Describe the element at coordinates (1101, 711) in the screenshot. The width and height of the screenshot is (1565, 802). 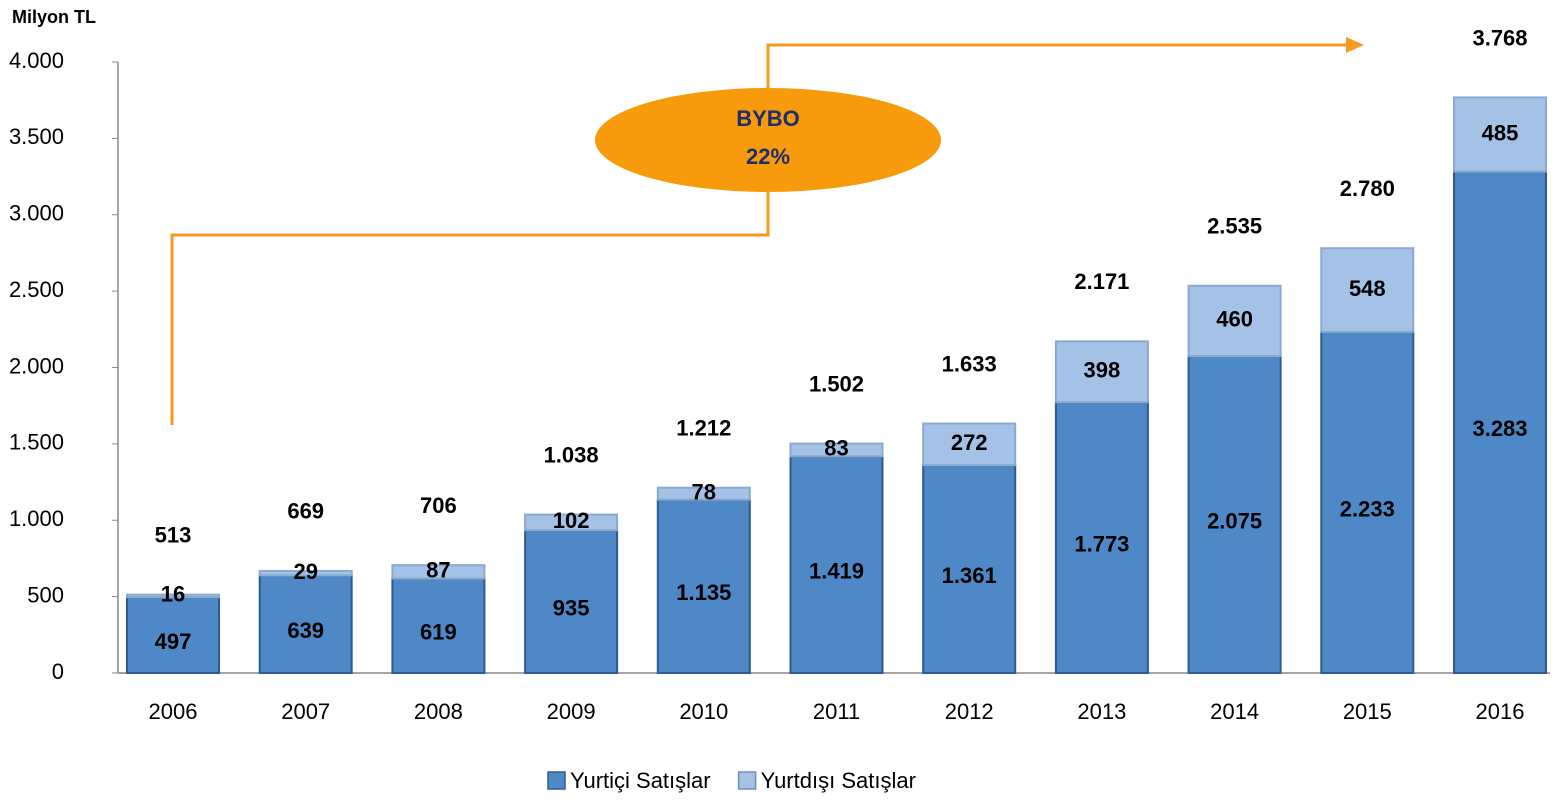
I see `x-tick-label: 2013` at that location.